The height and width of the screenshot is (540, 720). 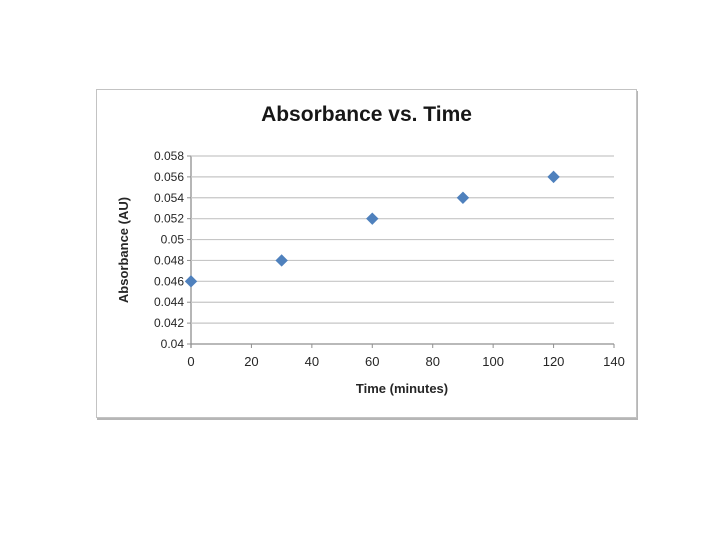 What do you see at coordinates (173, 344) in the screenshot?
I see `y-tick-label: 0.04` at bounding box center [173, 344].